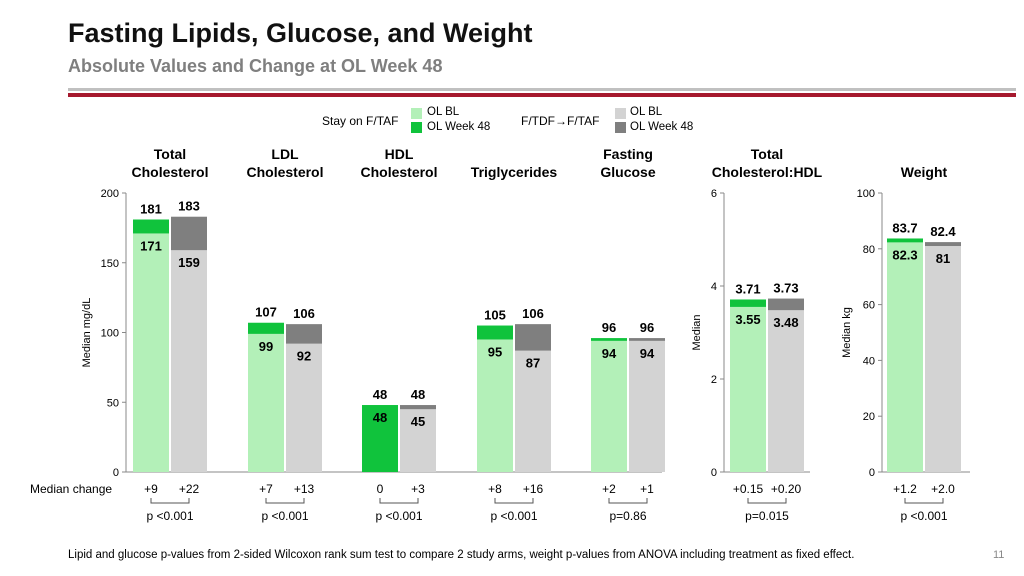 The width and height of the screenshot is (1024, 576). I want to click on median-change-switch: +1, so click(647, 489).